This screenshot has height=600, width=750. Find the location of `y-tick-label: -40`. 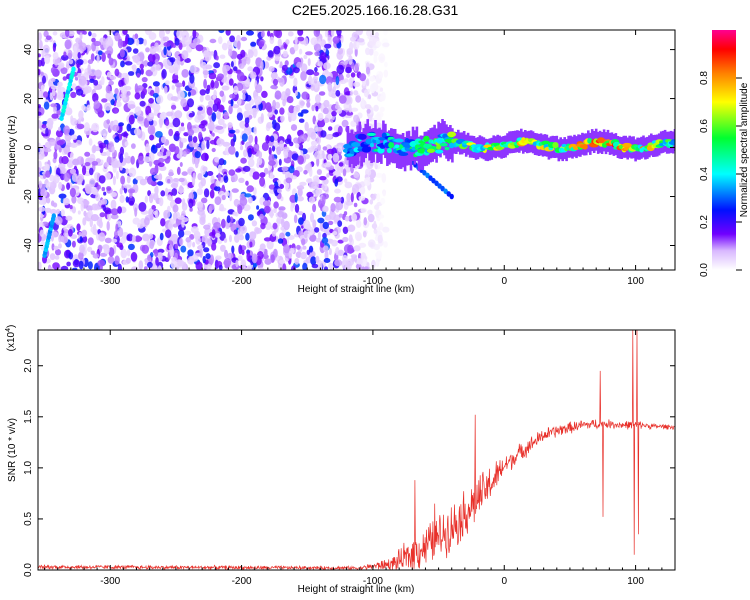

y-tick-label: -40 is located at coordinates (28, 245).